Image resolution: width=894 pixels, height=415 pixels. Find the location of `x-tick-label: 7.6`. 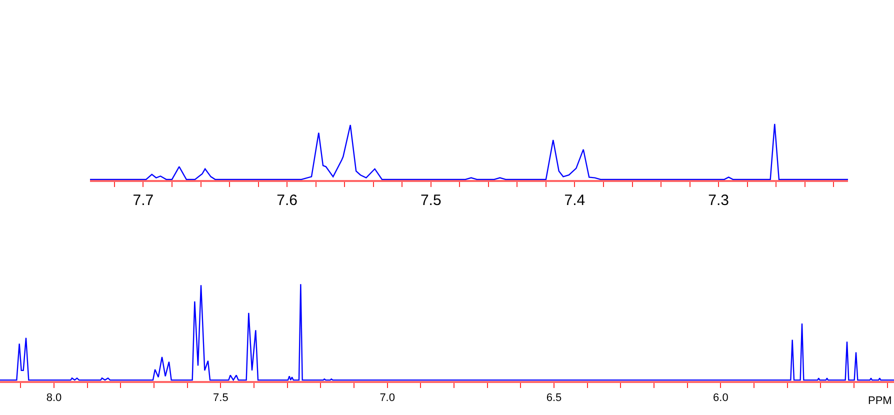

x-tick-label: 7.6 is located at coordinates (287, 200).